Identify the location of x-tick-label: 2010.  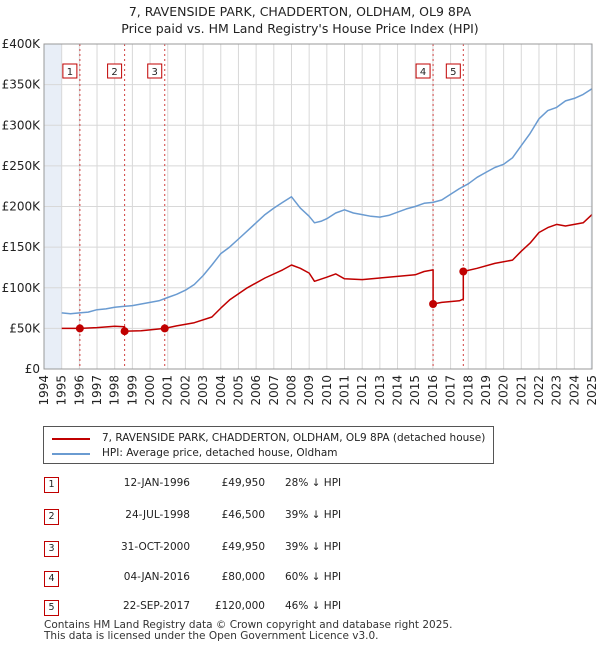
(327, 390).